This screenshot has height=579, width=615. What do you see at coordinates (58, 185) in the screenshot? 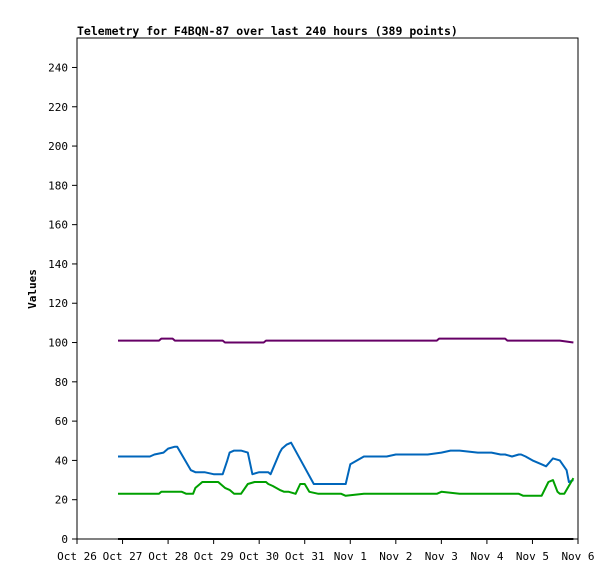
I see `y-tick-label: 180` at bounding box center [58, 185].